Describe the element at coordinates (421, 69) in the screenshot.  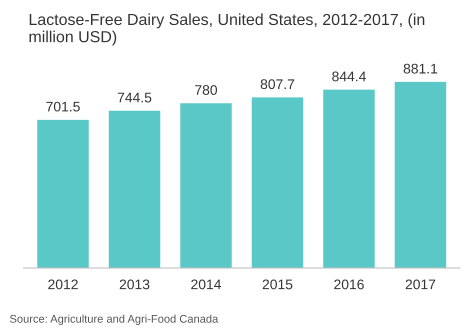
I see `data-label: 881.1` at that location.